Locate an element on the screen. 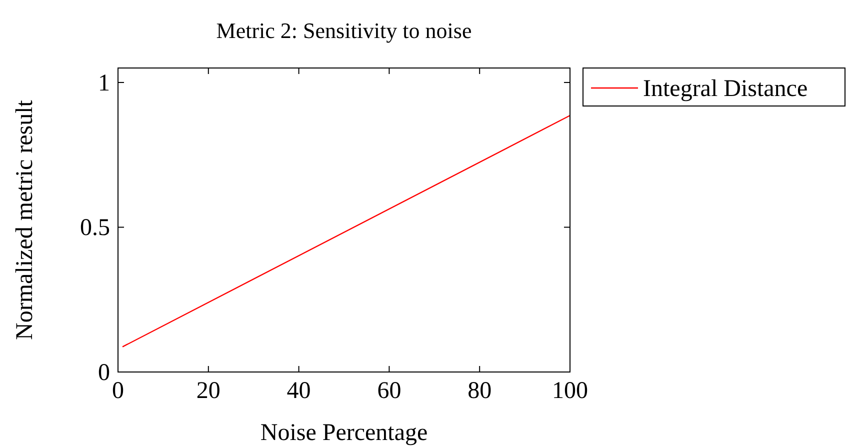  x-tick-label: 100 is located at coordinates (570, 391).